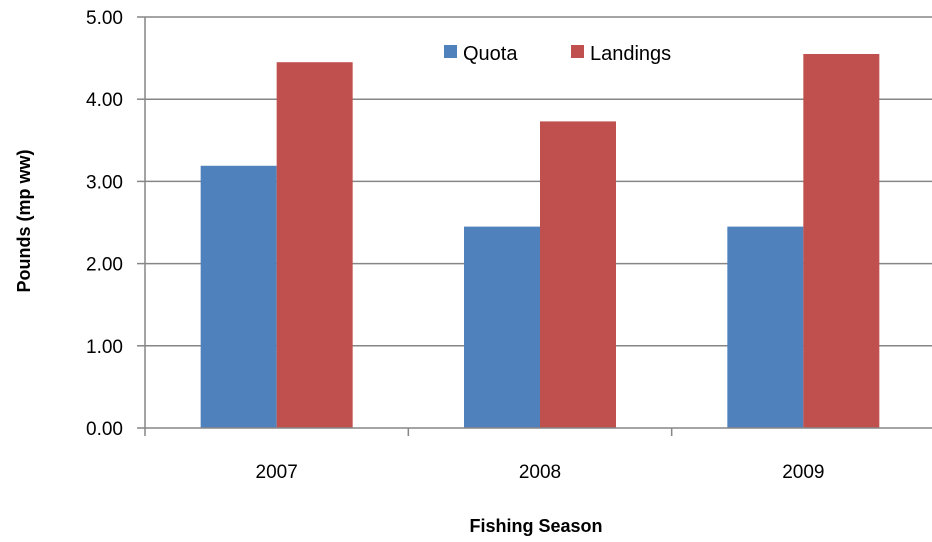 Image resolution: width=932 pixels, height=542 pixels. Describe the element at coordinates (765, 327) in the screenshot. I see `bar-quota-2009` at that location.